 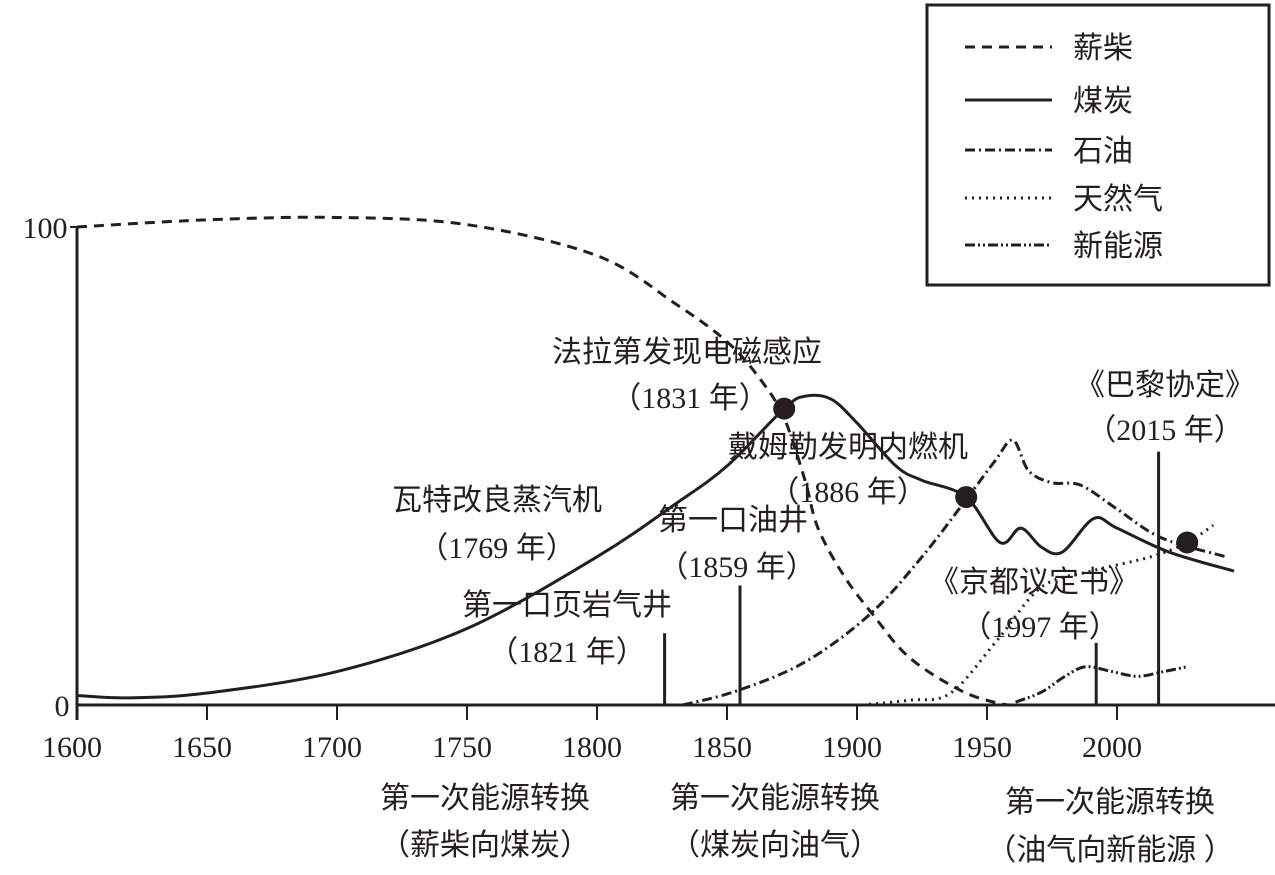 I want to click on annotation-kyoto: 《京都议定书》 （1997 年）, so click(x=1034, y=605).